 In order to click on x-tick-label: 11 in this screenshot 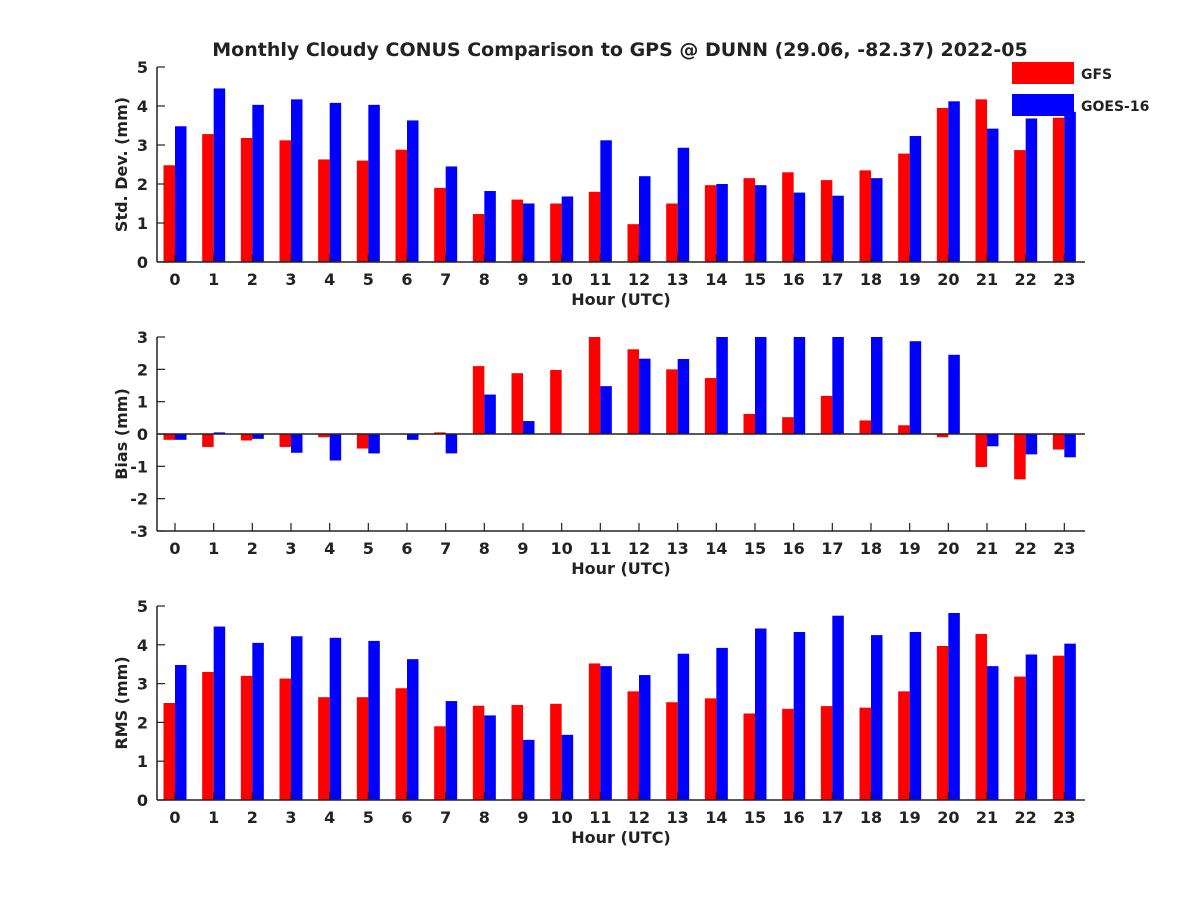, I will do `click(600, 817)`.